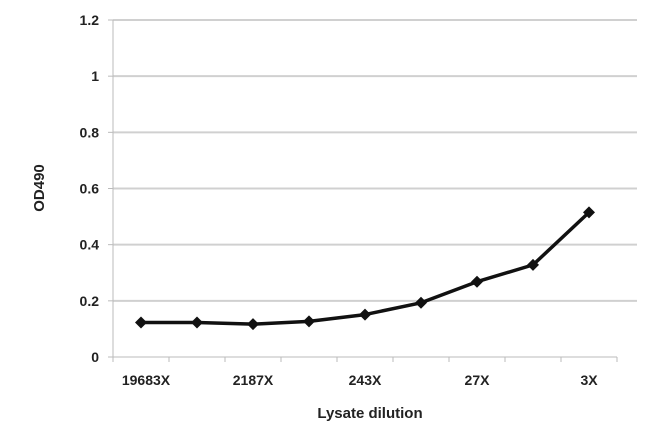 The image size is (650, 446). I want to click on y-tick-label: 0.2, so click(90, 301).